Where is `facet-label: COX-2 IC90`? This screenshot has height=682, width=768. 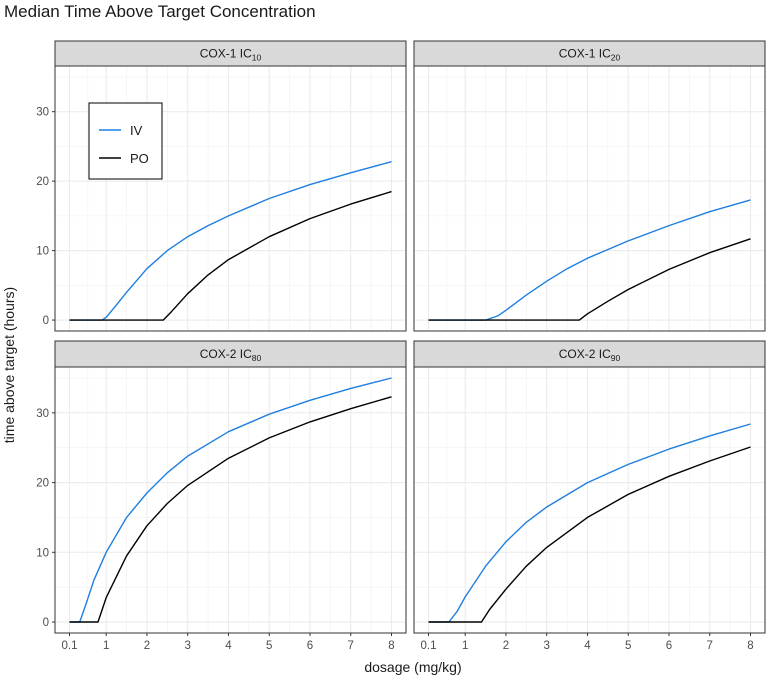
facet-label: COX-2 IC90 is located at coordinates (590, 355).